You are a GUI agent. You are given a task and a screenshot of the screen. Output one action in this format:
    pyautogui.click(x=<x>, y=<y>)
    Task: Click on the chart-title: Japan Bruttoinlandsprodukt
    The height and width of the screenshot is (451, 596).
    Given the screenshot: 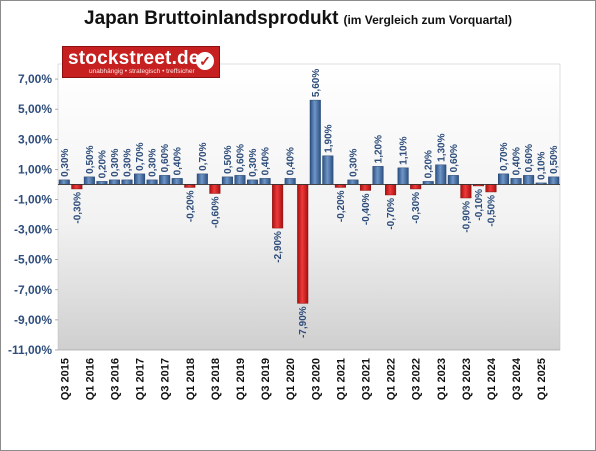 What is the action you would take?
    pyautogui.click(x=211, y=18)
    